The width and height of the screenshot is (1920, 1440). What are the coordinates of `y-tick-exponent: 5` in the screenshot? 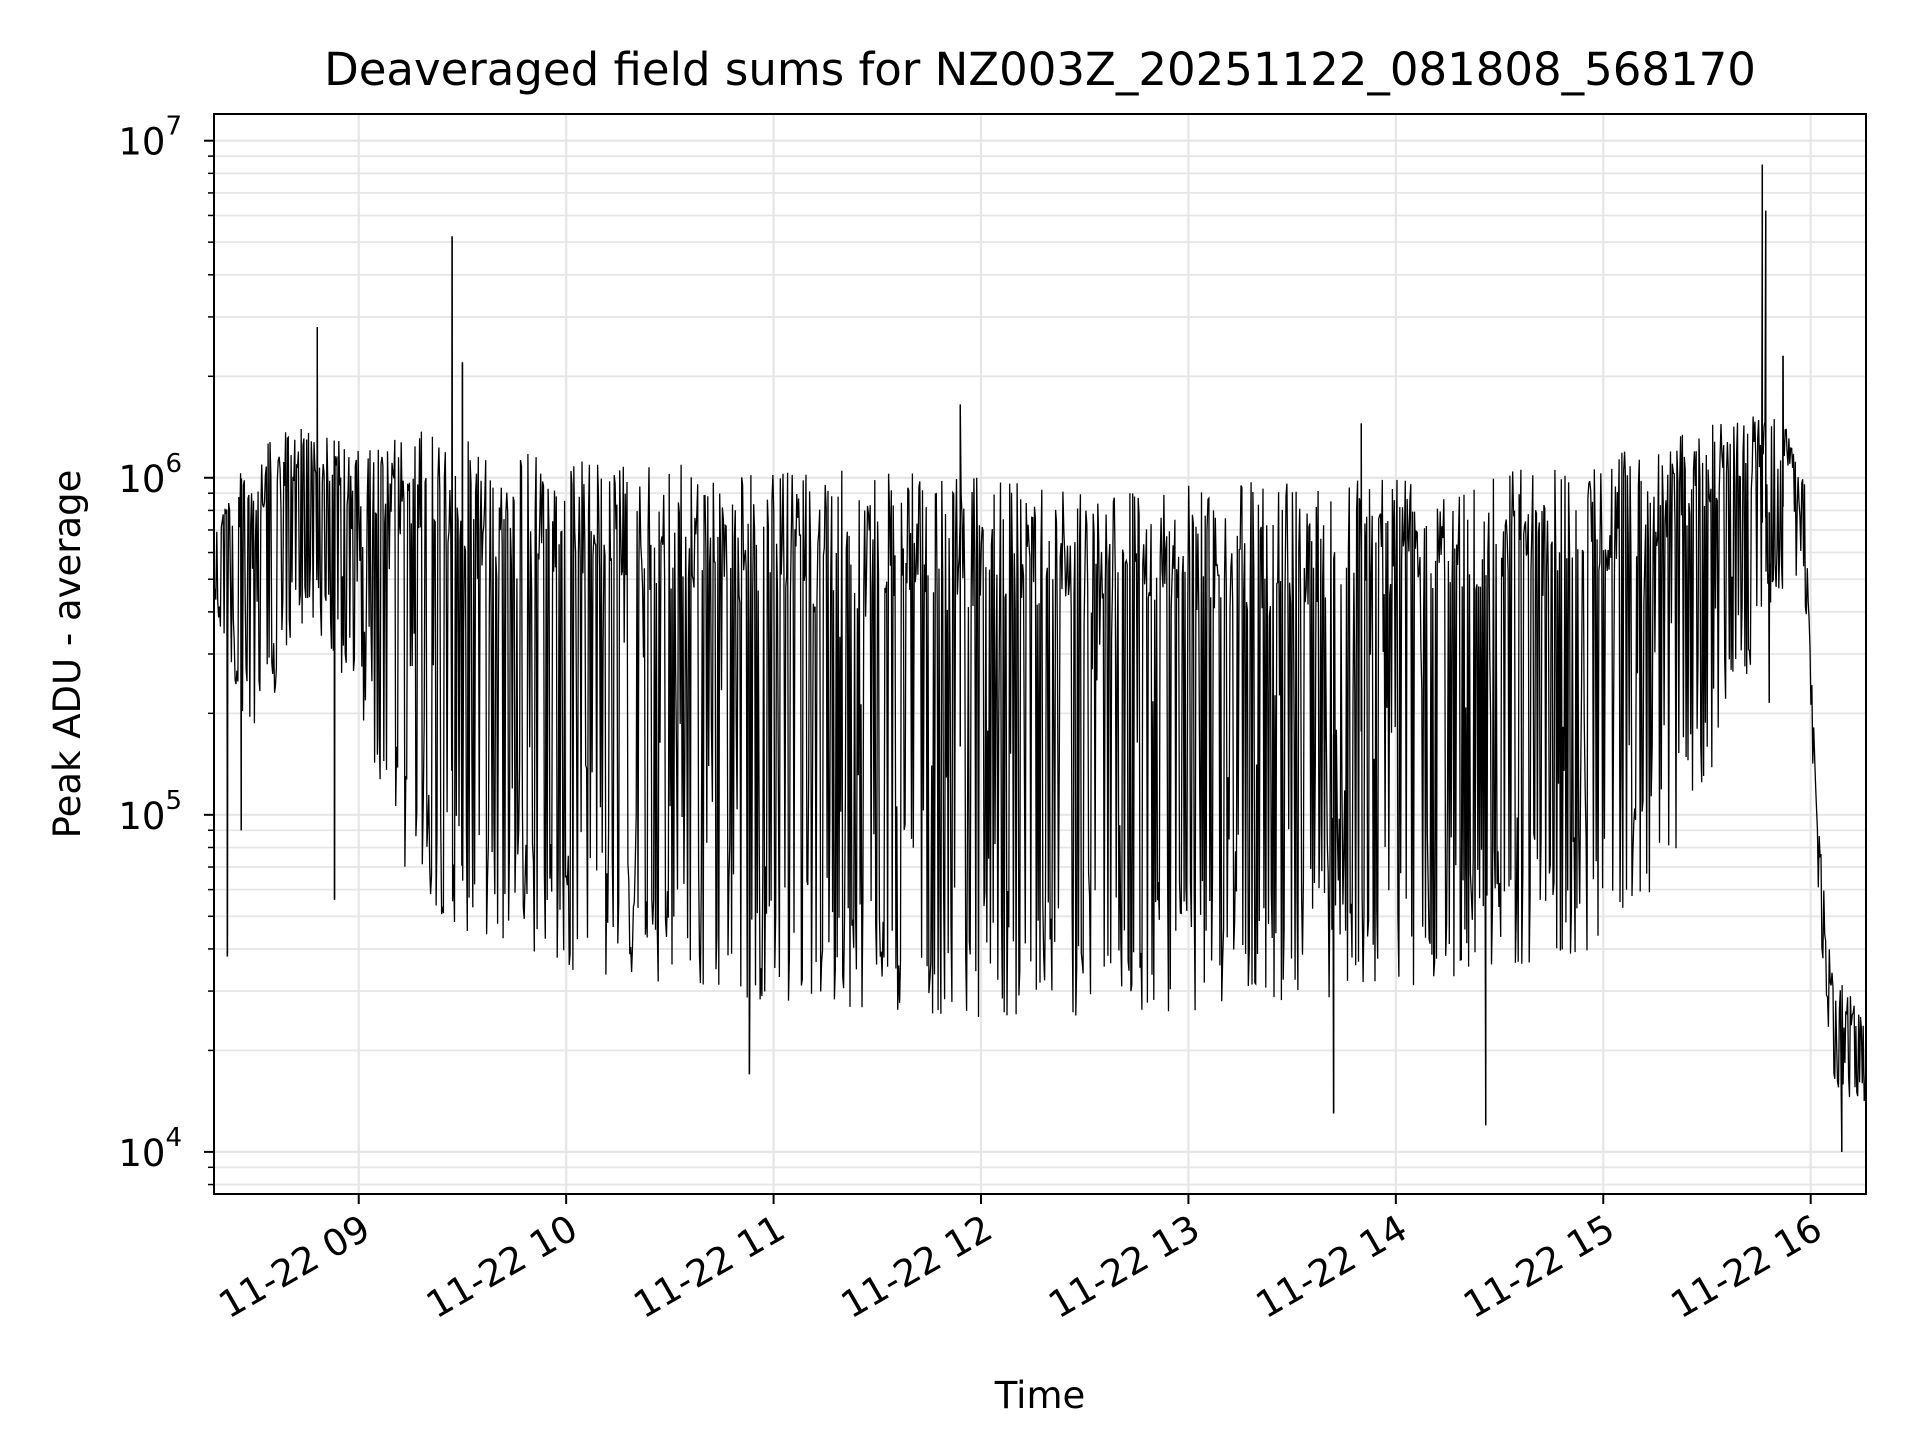 It's located at (173, 801).